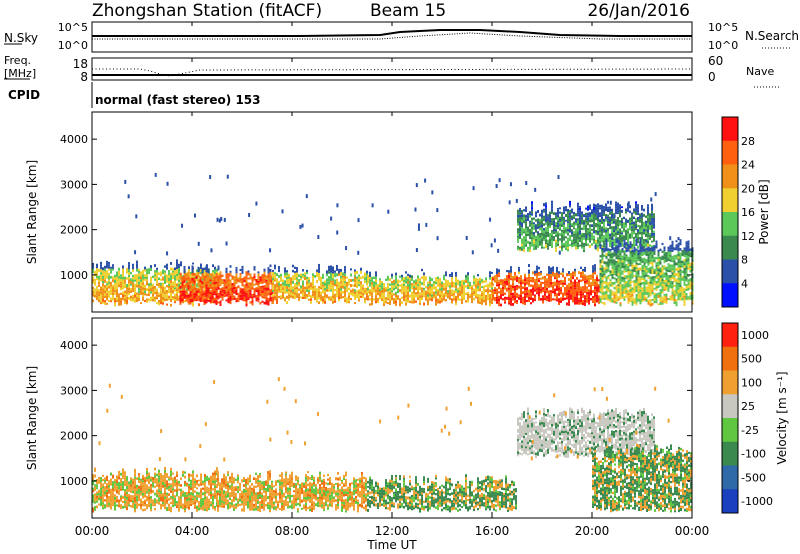 Image resolution: width=800 pixels, height=554 pixels. What do you see at coordinates (748, 188) in the screenshot?
I see `power-colorbar-tick-2: 20` at bounding box center [748, 188].